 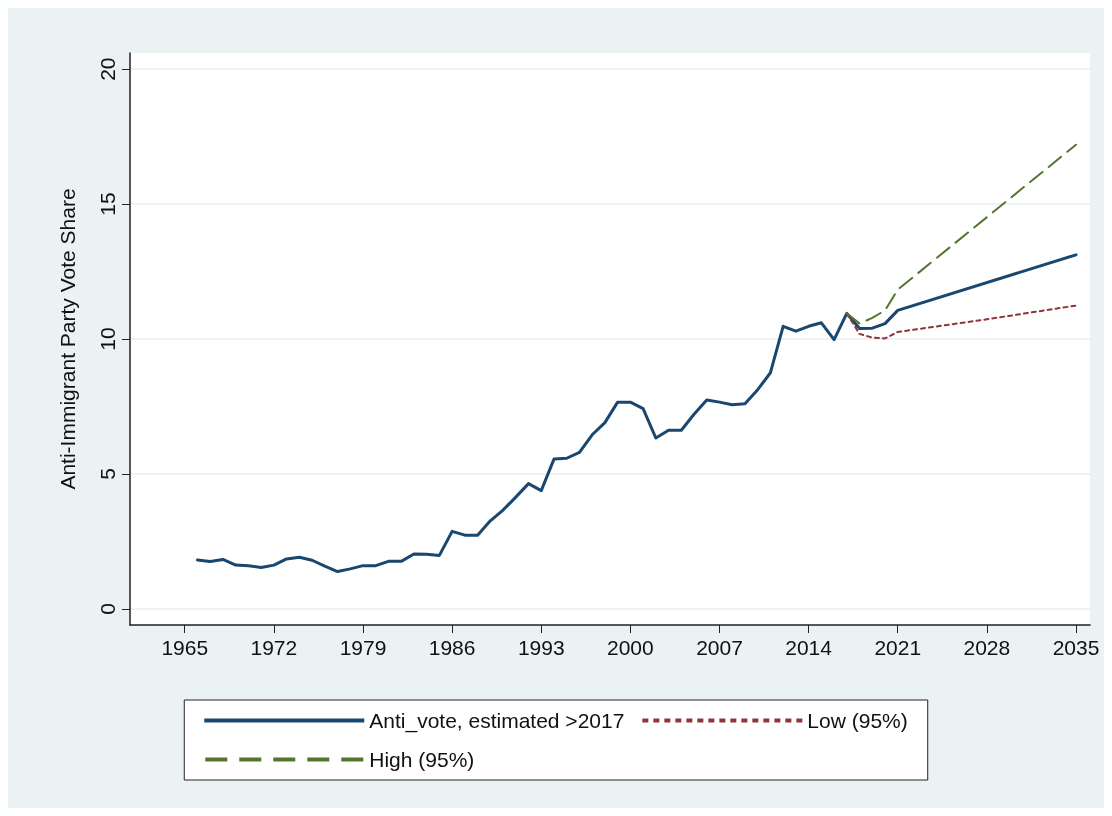 What do you see at coordinates (107, 69) in the screenshot?
I see `y-tick-label: 20` at bounding box center [107, 69].